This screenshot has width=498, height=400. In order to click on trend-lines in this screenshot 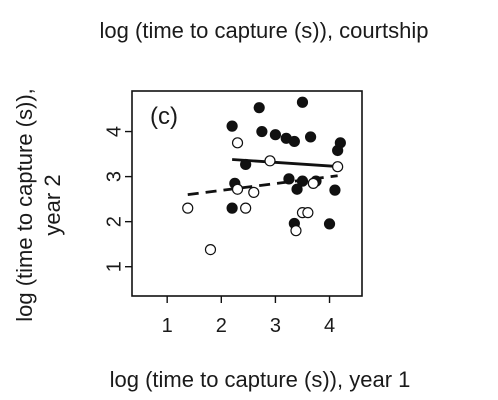, I will do `click(264, 177)`.